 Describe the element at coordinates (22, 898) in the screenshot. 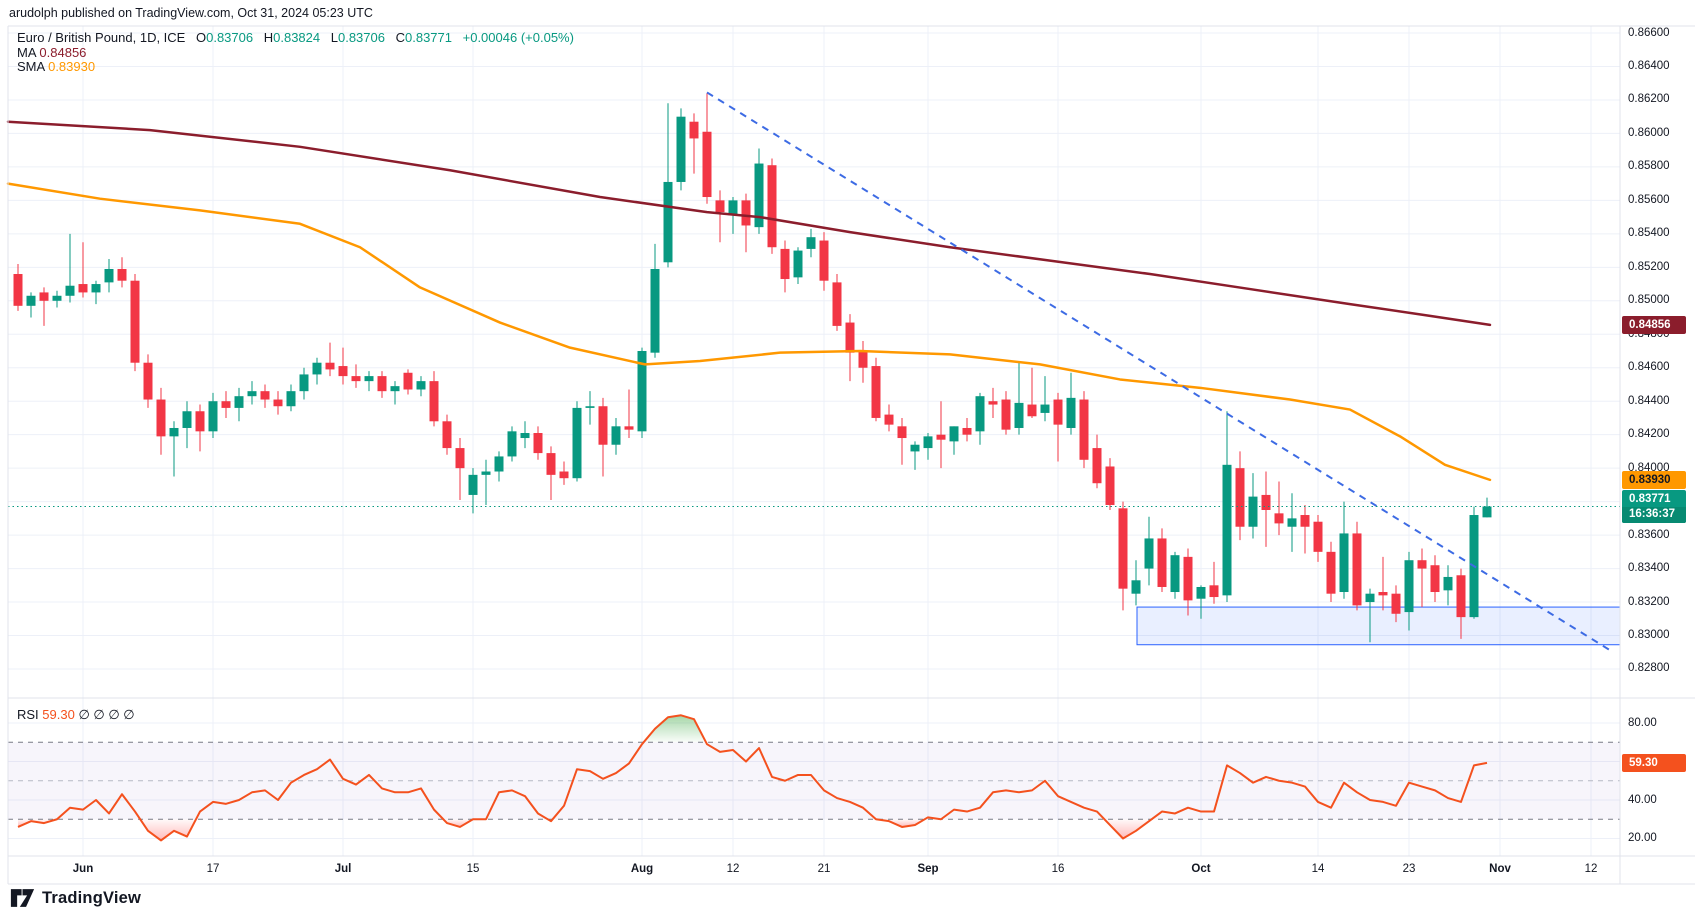

I see `tradingview-logo-icon` at that location.